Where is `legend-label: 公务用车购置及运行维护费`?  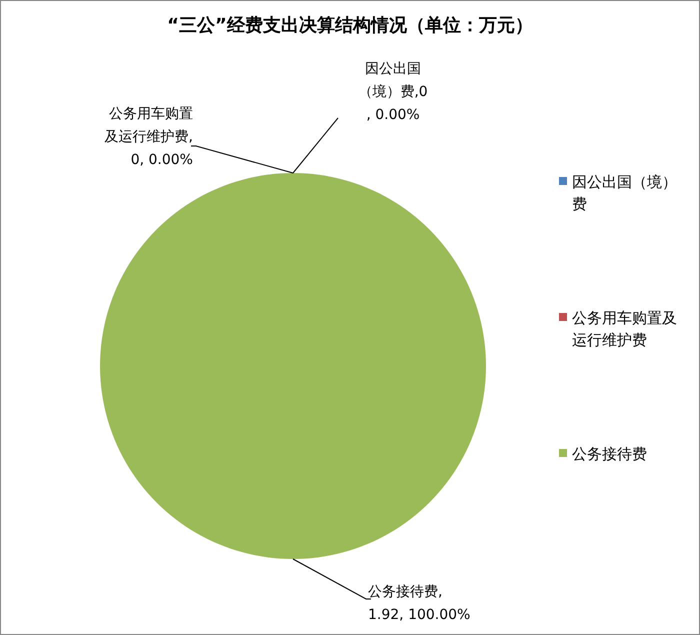 legend-label: 公务用车购置及运行维护费 is located at coordinates (625, 329).